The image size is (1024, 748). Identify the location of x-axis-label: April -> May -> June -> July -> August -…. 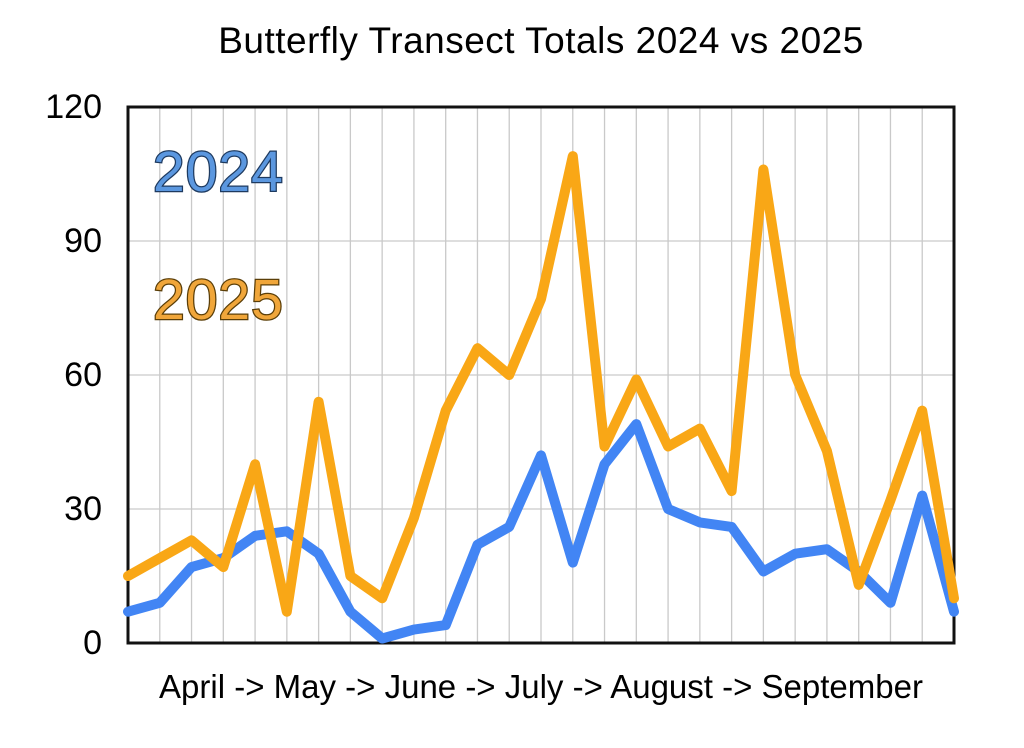
(541, 686).